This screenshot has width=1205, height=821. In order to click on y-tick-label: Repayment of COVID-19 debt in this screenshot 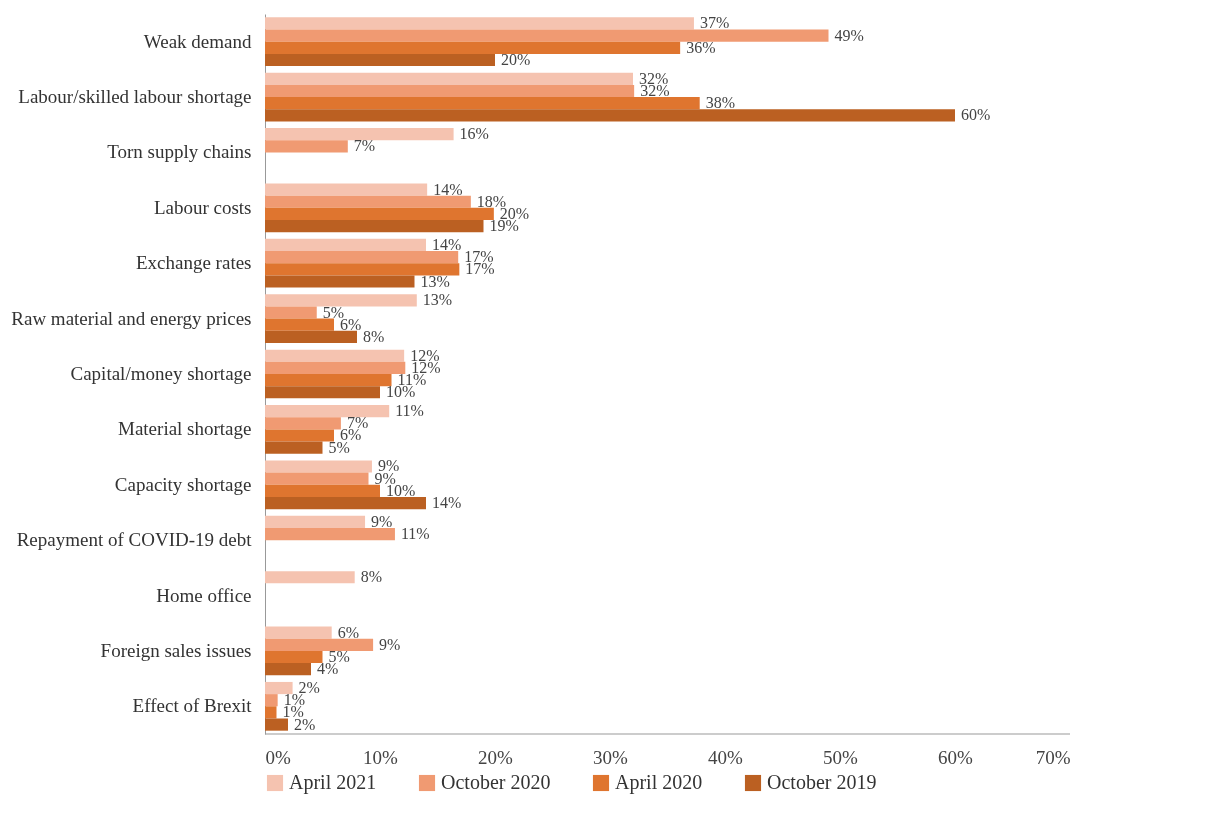, I will do `click(134, 540)`.